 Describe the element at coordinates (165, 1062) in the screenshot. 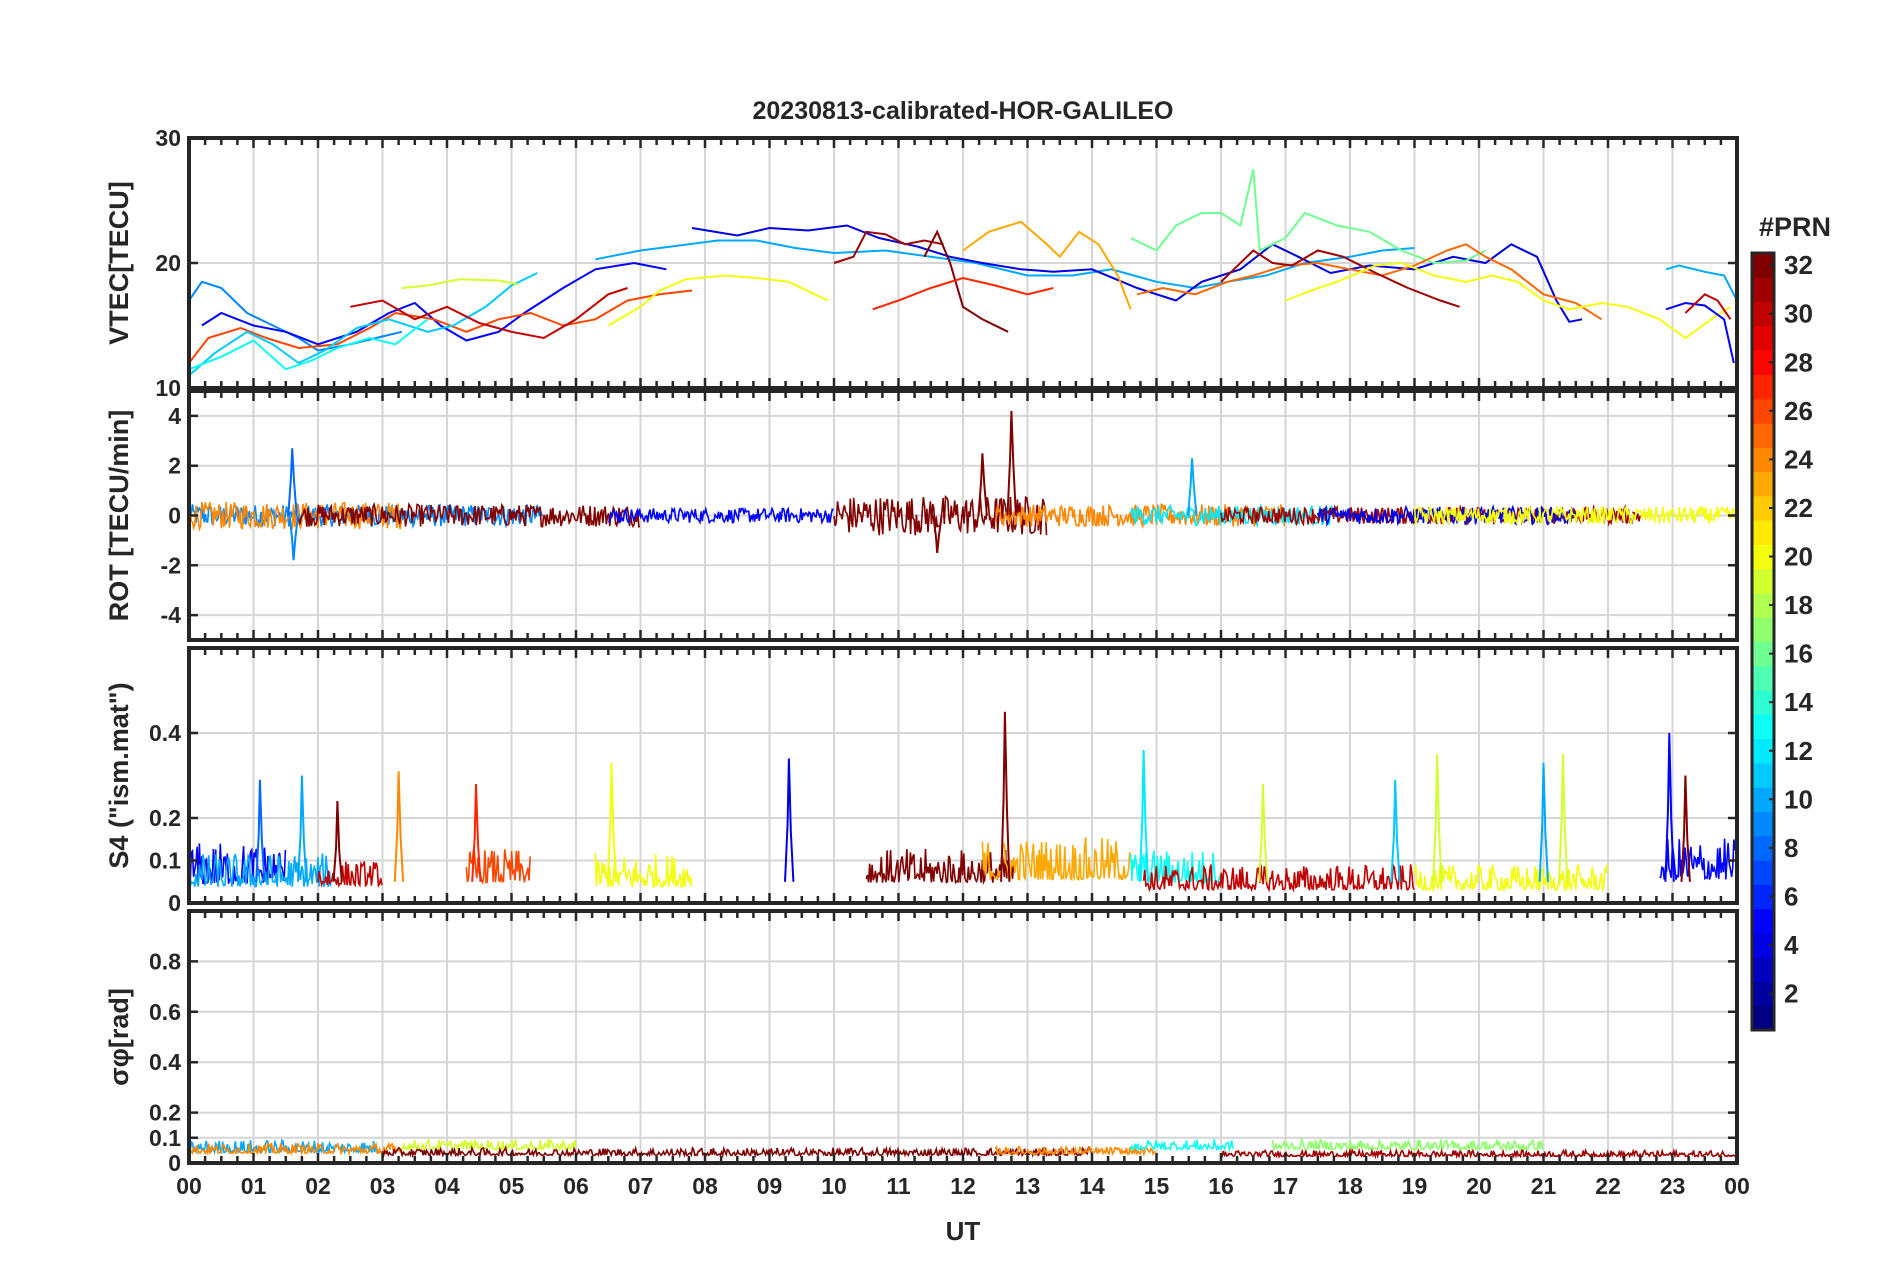

I see `y-tick-label: 0.4` at that location.